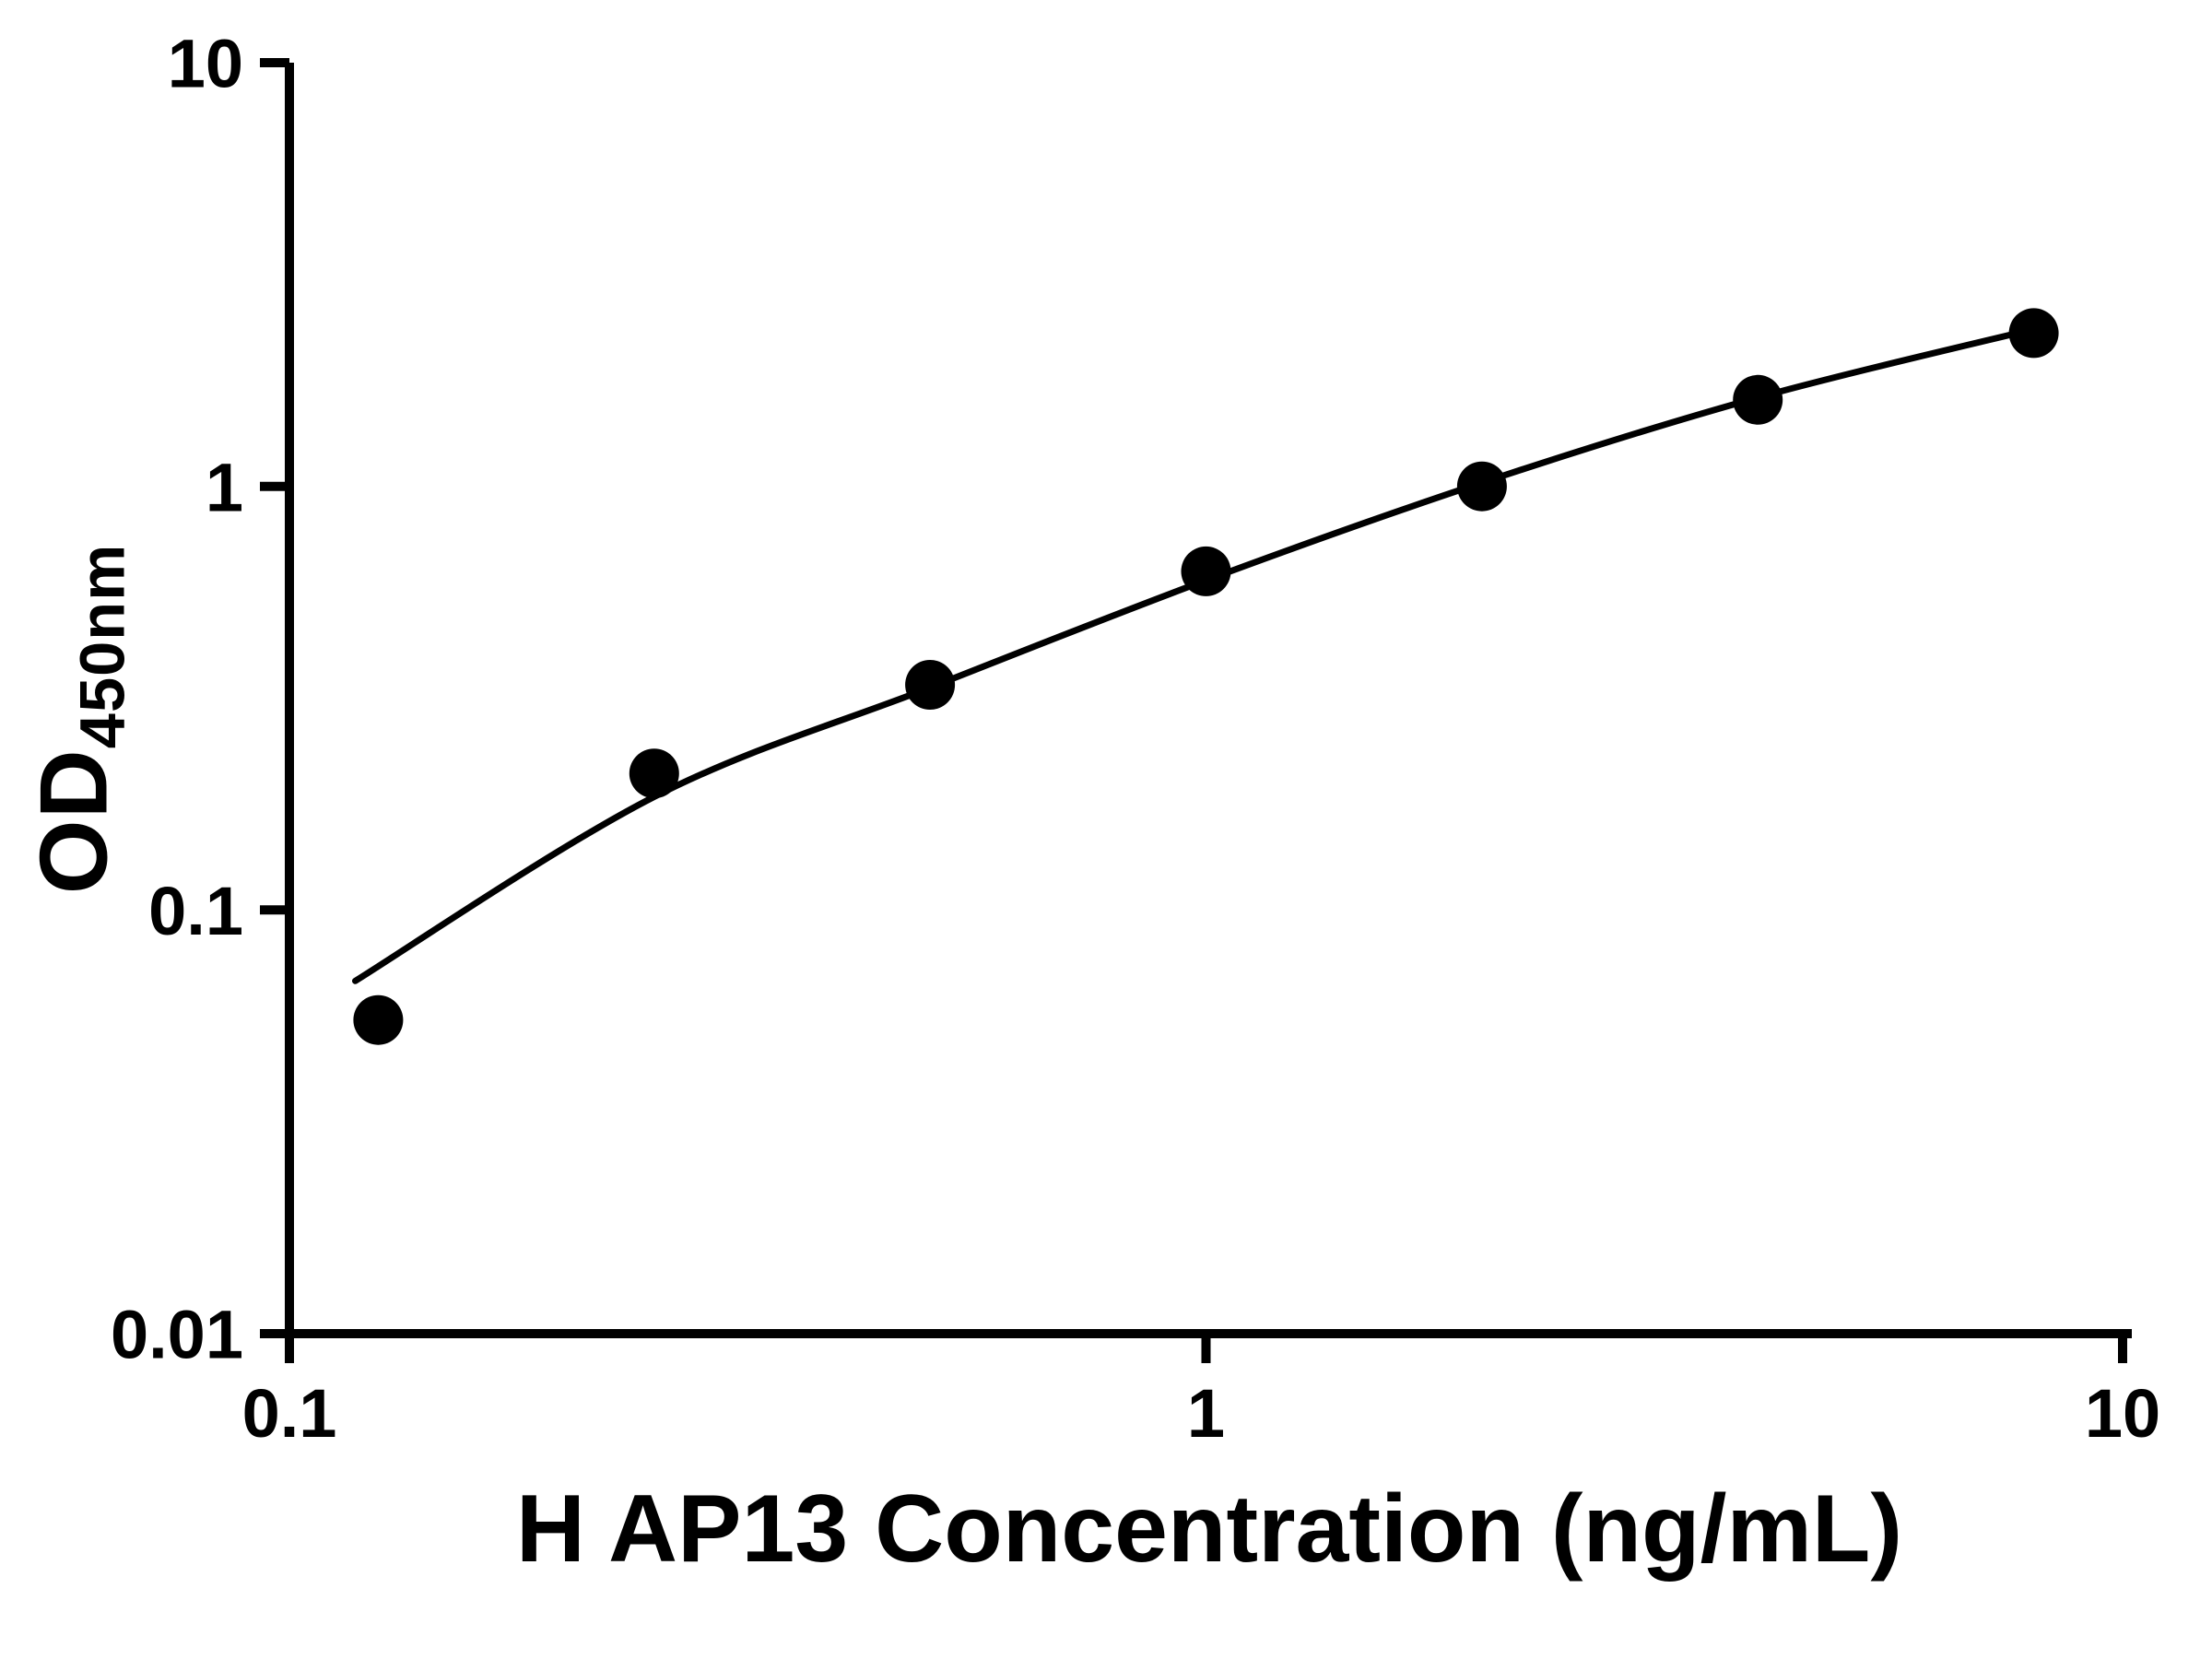 The width and height of the screenshot is (2212, 1659). Describe the element at coordinates (1209, 1529) in the screenshot. I see `x-axis-title: H AP13 Concentration (ng/mL)` at that location.